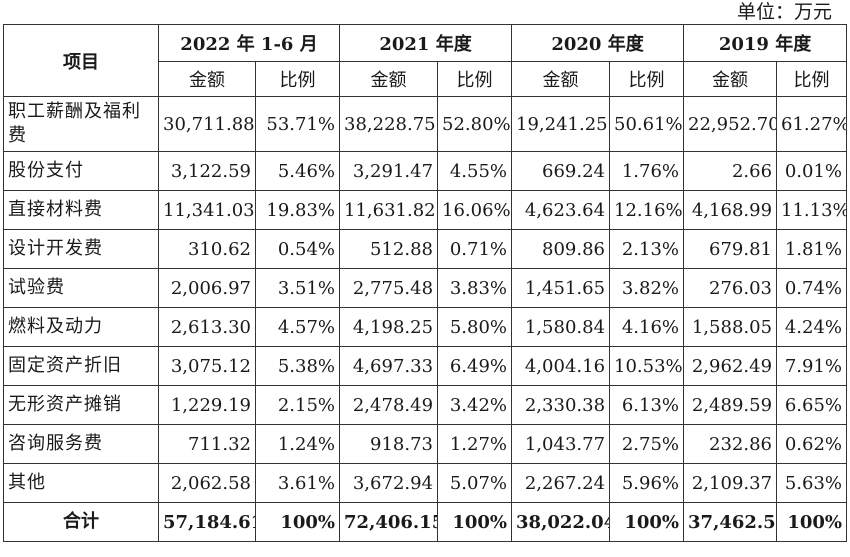 The image size is (850, 557). I want to click on ratio-cell: 12.16%, so click(647, 210).